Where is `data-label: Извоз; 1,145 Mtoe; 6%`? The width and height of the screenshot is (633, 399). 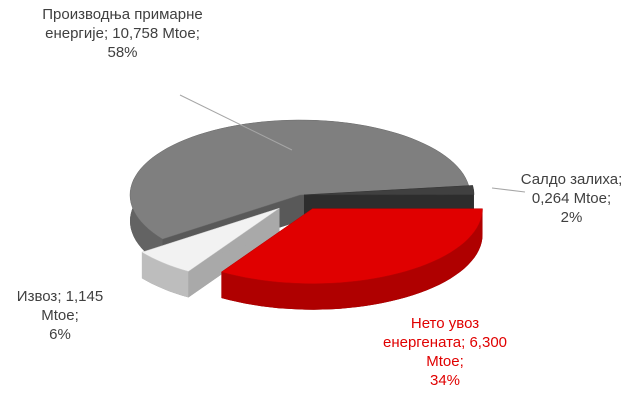 data-label: Извоз; 1,145 Mtoe; 6% is located at coordinates (60, 315).